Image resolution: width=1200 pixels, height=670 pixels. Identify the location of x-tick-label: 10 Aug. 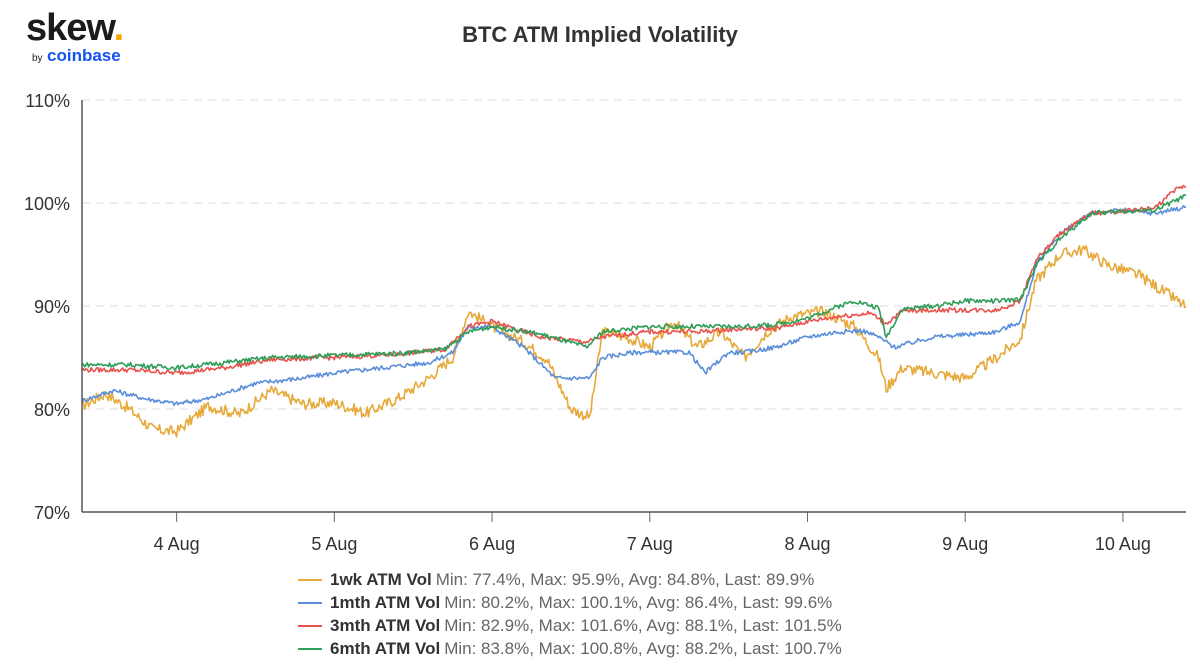
(1123, 544).